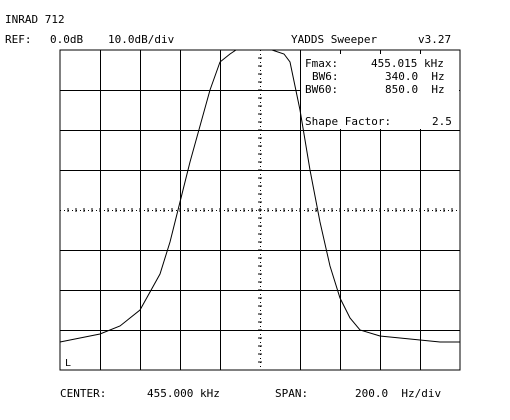 The width and height of the screenshot is (510, 420). Describe the element at coordinates (35, 19) in the screenshot. I see `device-name: INRAD 712` at that location.